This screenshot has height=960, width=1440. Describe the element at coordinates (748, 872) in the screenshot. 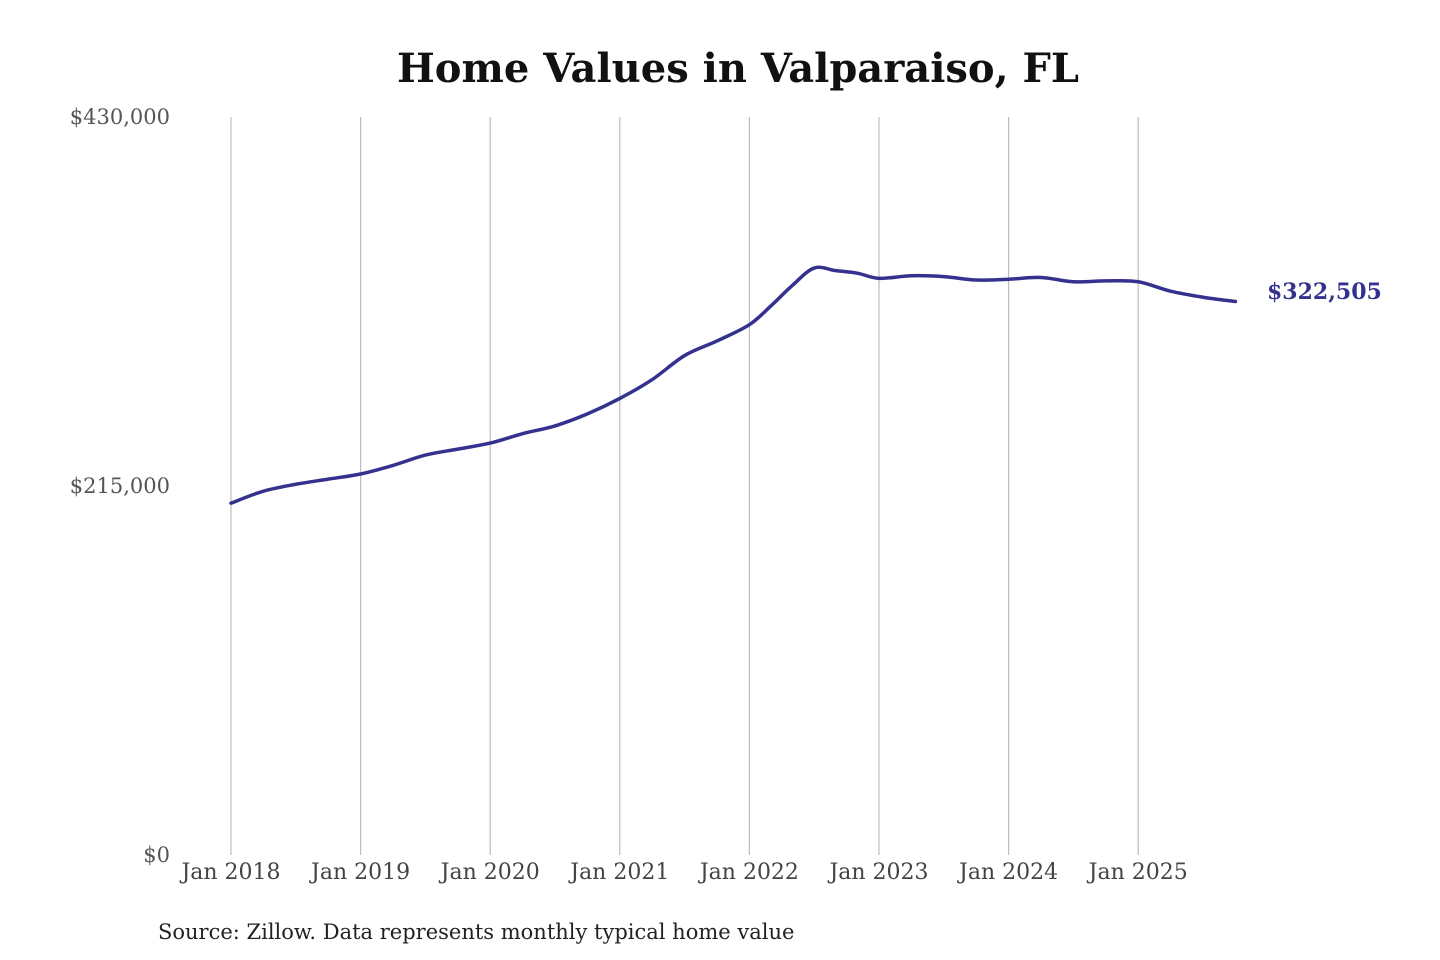

I see `x-tick-label: Jan 2022` at that location.